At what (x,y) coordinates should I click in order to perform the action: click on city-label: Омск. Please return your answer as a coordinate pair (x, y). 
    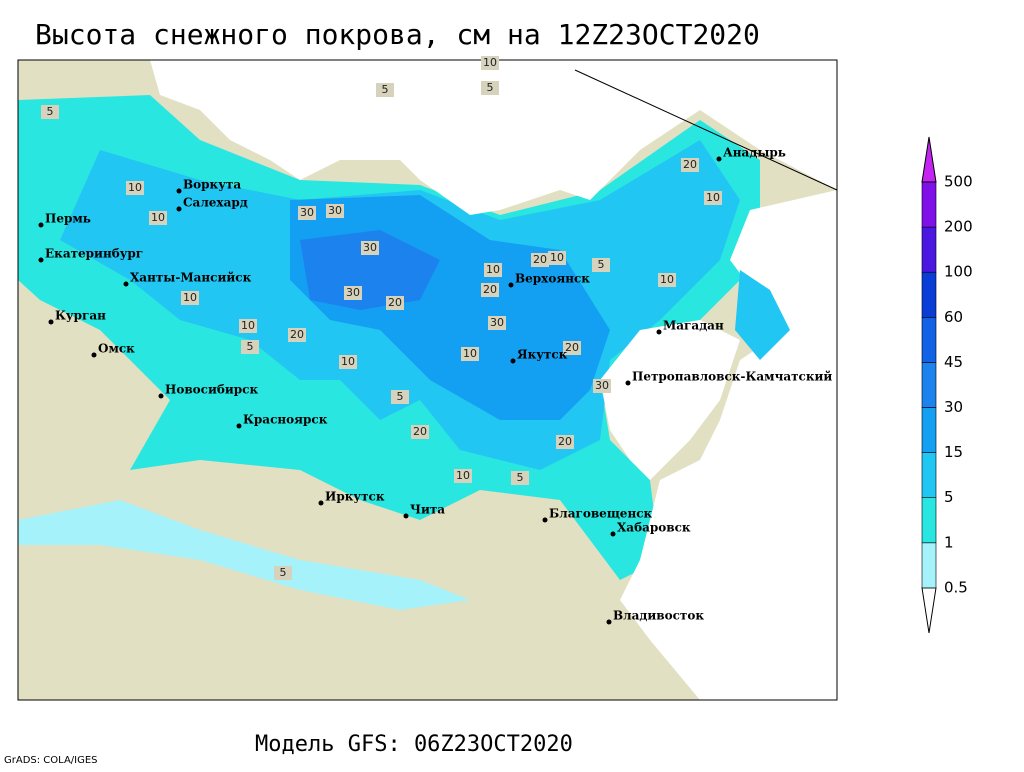
    Looking at the image, I should click on (116, 349).